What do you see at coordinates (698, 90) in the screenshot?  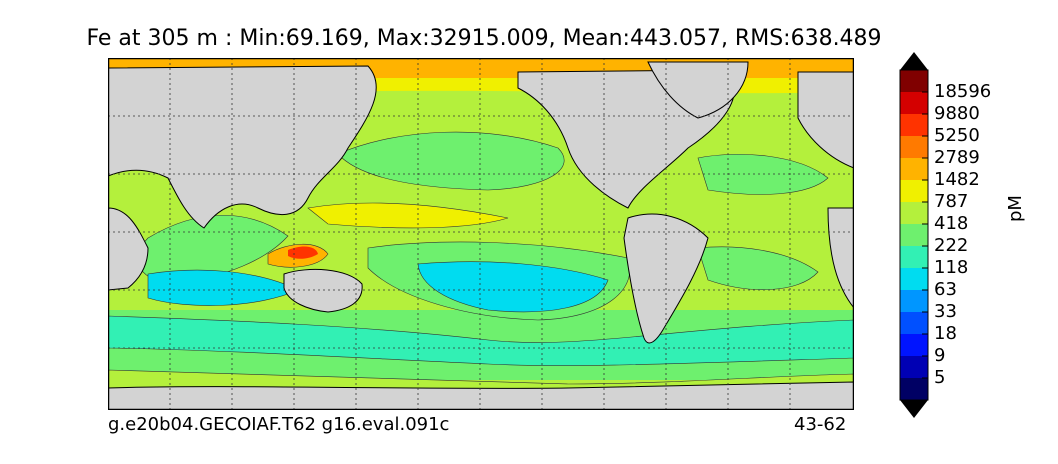 I see `land-greenland` at bounding box center [698, 90].